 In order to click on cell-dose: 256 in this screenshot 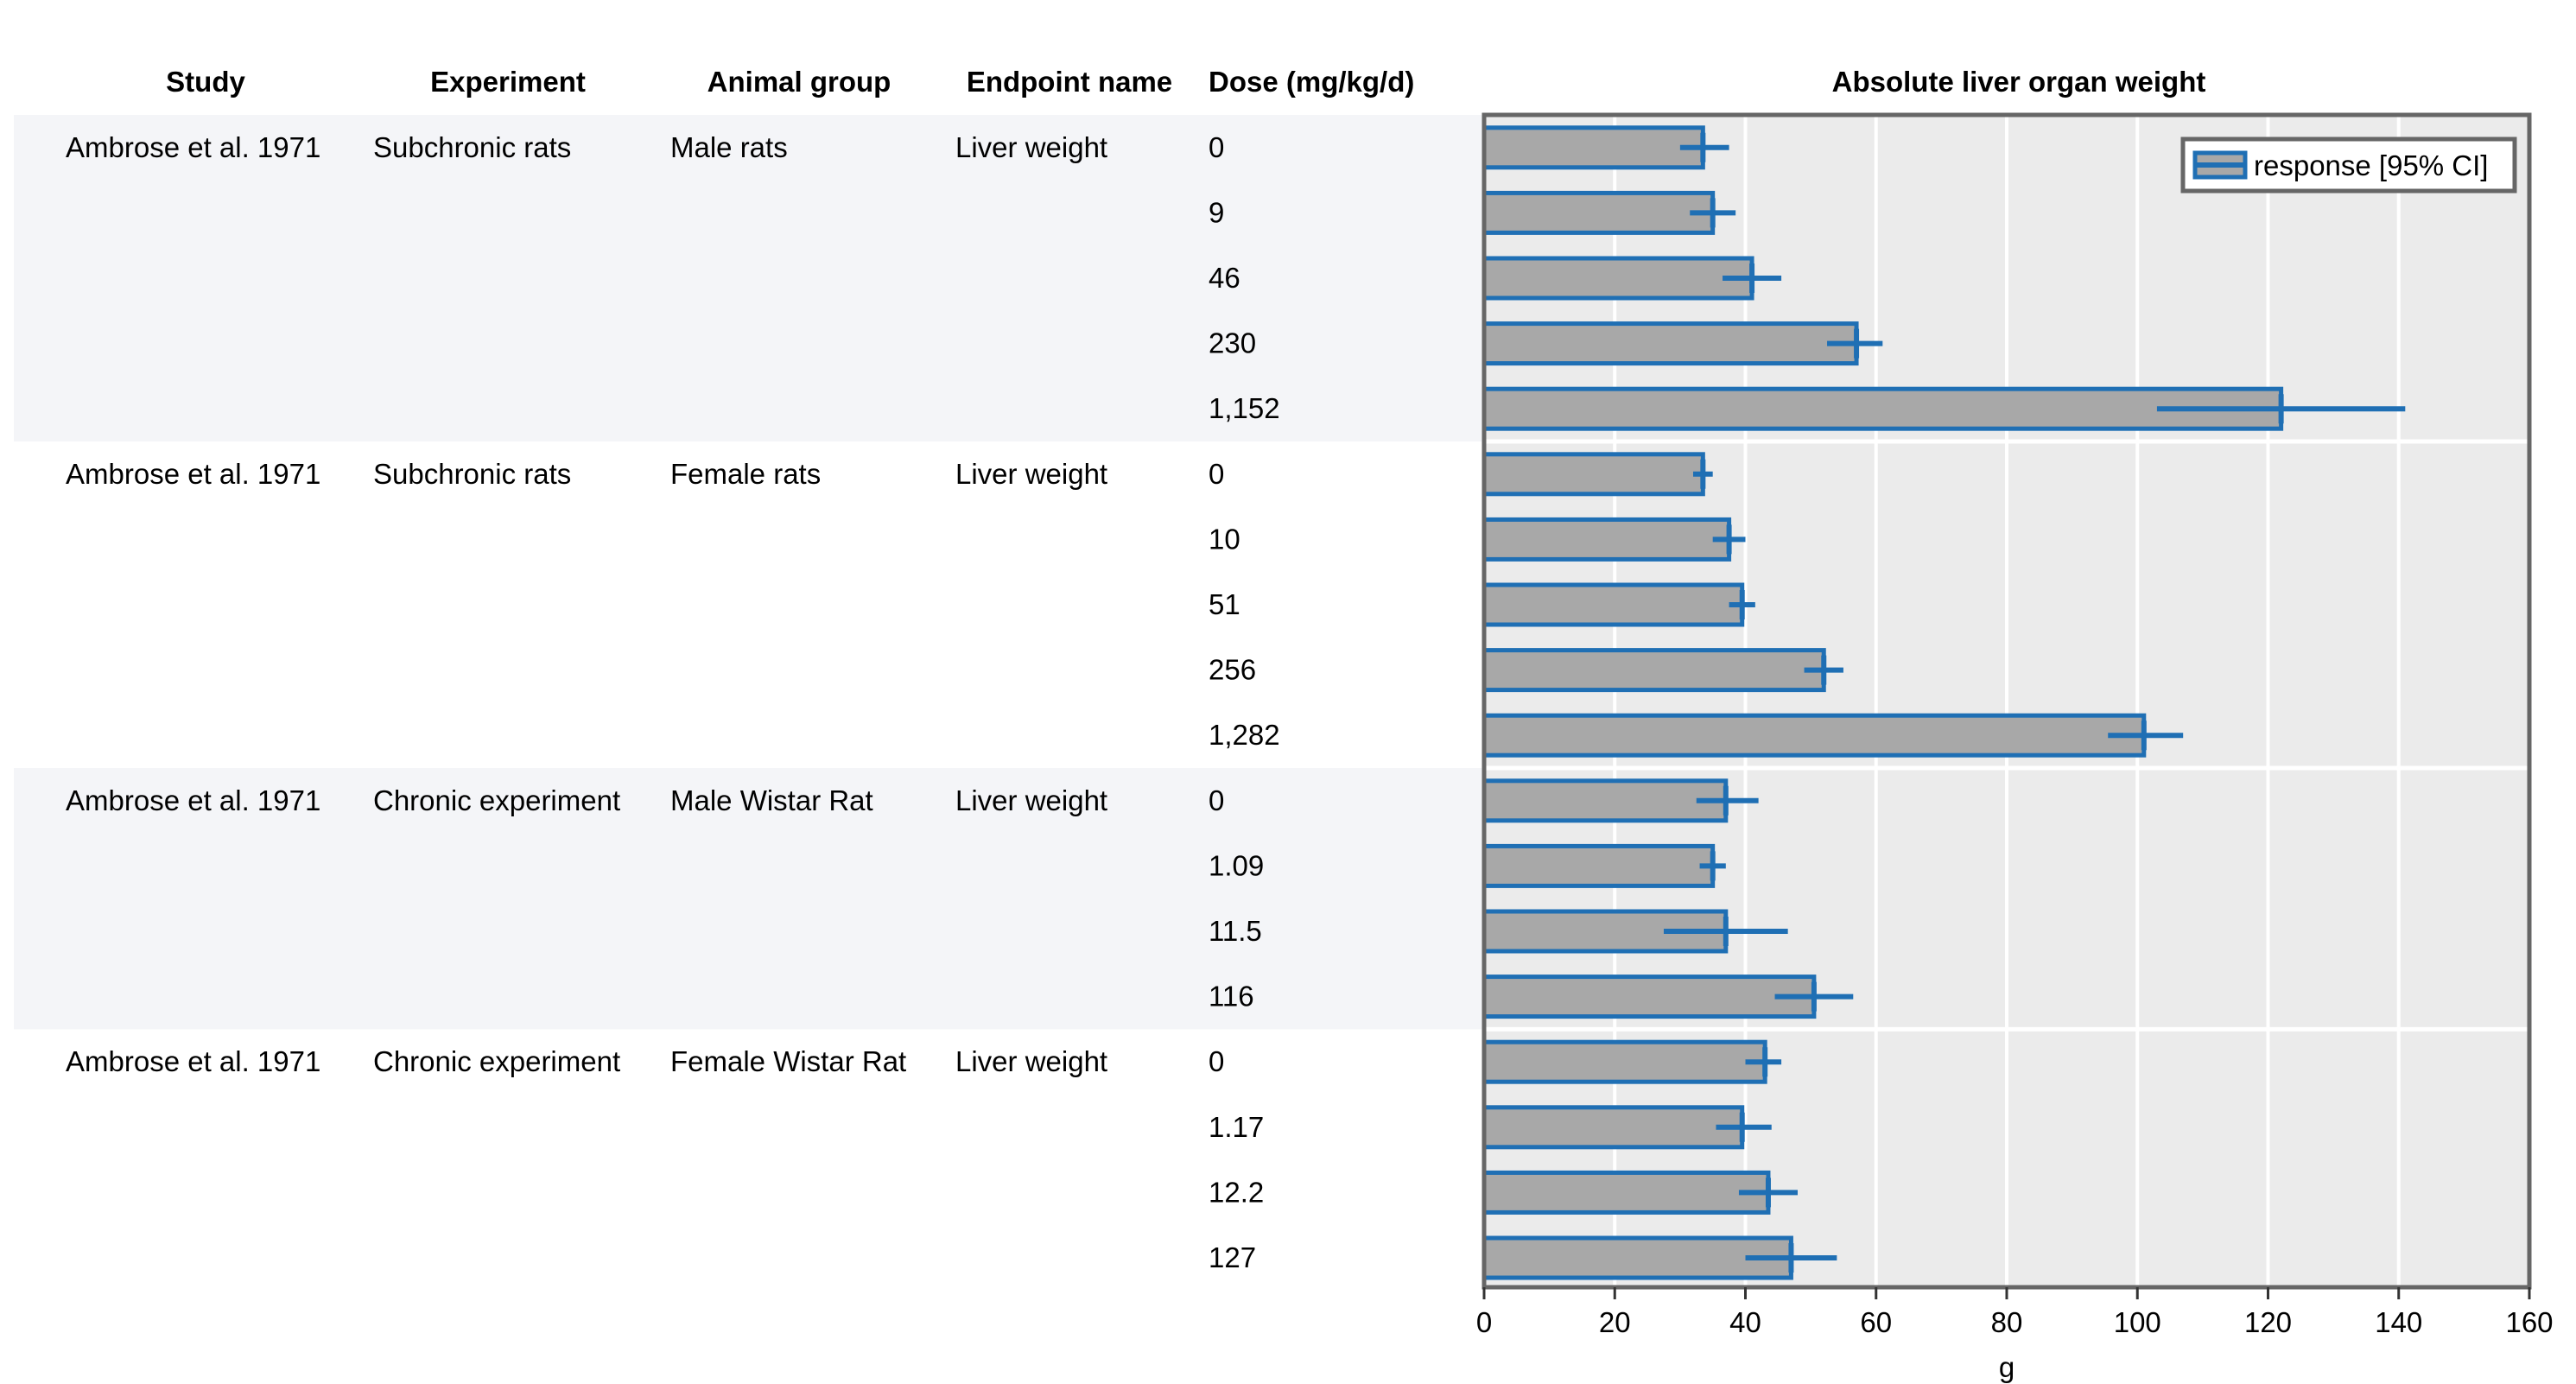, I will do `click(1232, 670)`.